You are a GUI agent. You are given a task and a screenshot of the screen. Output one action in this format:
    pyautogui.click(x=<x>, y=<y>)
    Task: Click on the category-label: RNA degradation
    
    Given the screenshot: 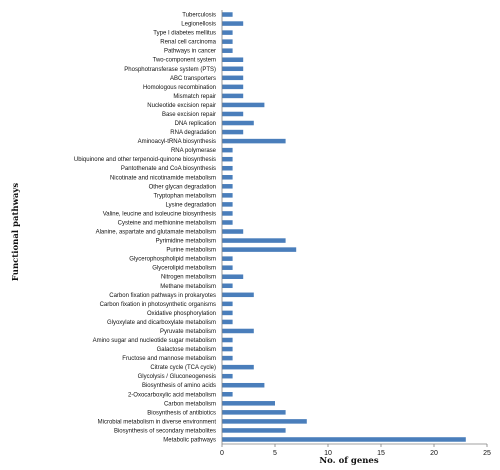 What is the action you would take?
    pyautogui.click(x=193, y=133)
    